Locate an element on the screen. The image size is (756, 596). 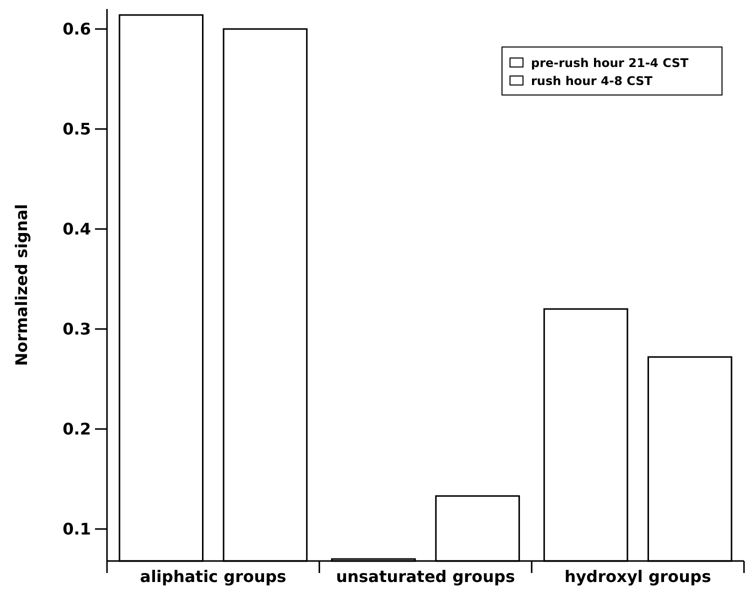
y-tick-label: 0.5 is located at coordinates (76, 129).